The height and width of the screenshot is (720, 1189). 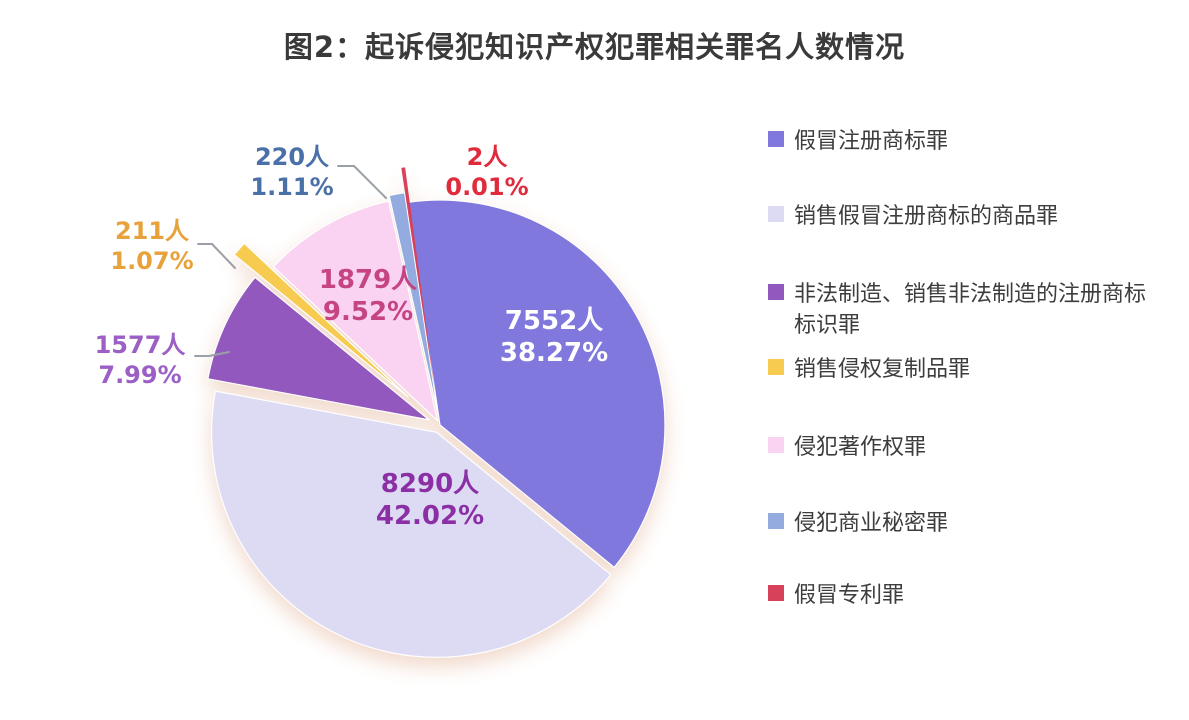 What do you see at coordinates (430, 484) in the screenshot?
I see `pie-label-value: 8290人` at bounding box center [430, 484].